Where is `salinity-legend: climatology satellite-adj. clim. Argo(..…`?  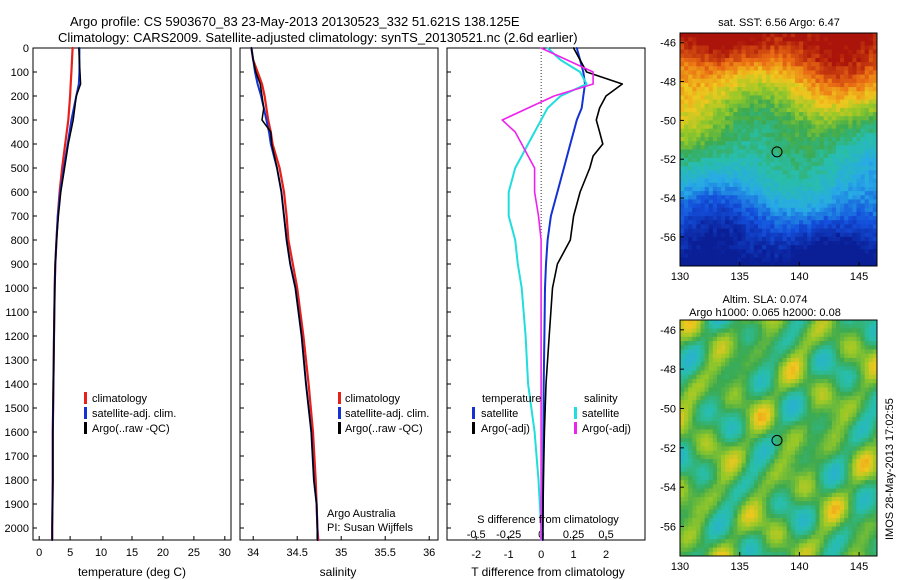
salinity-legend: climatology satellite-adj. clim. Argo(..… is located at coordinates (383, 413).